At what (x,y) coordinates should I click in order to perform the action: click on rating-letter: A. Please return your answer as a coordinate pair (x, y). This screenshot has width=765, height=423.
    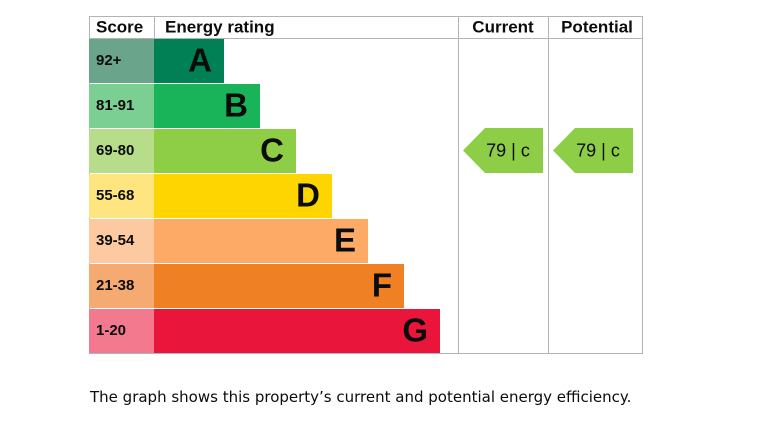
    Looking at the image, I should click on (200, 60).